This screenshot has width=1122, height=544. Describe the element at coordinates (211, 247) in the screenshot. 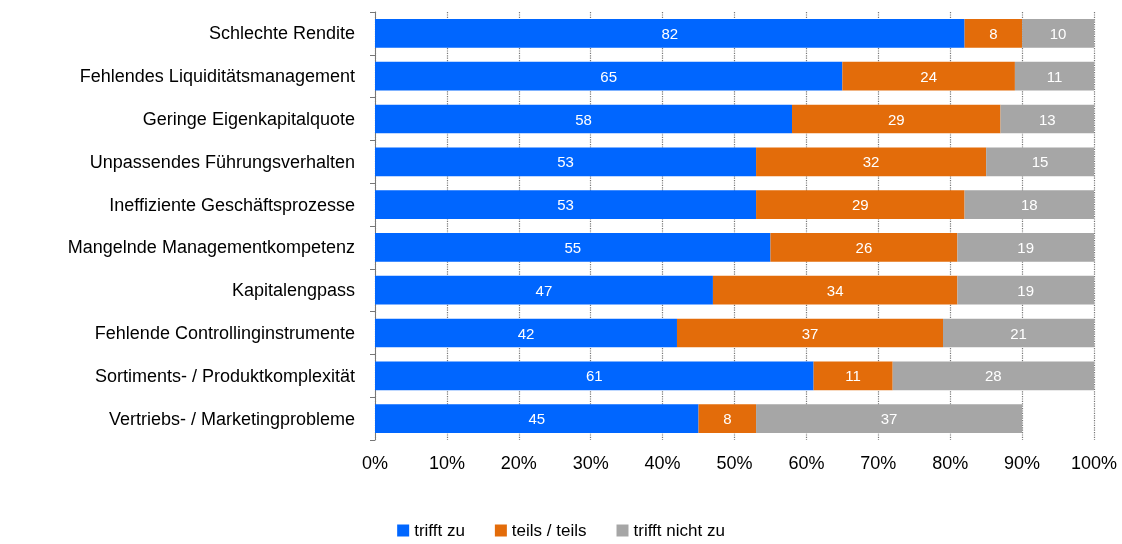

I see `y-tick-label: Mangelnde Managementkompetenz` at that location.